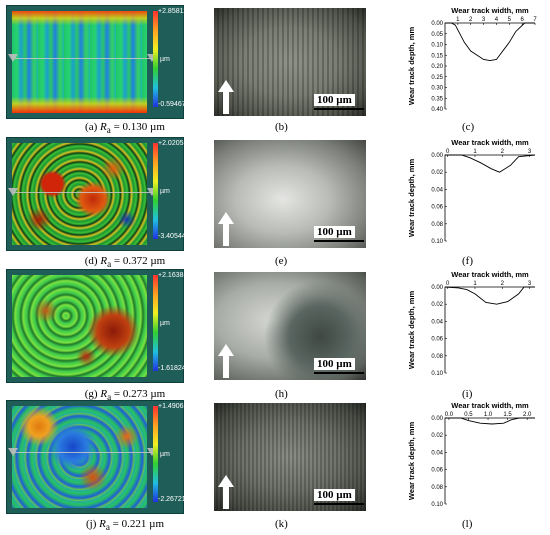 The width and height of the screenshot is (550, 535). What do you see at coordinates (507, 415) in the screenshot?
I see `x-tick-label: 1.5` at bounding box center [507, 415].